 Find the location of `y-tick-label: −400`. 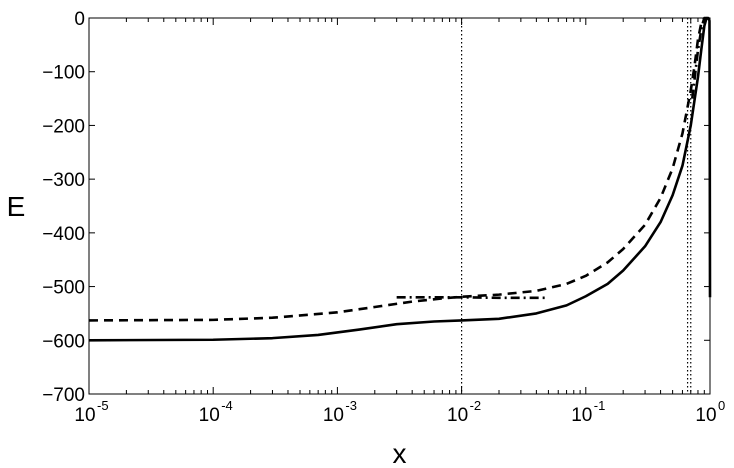

y-tick-label: −400 is located at coordinates (63, 234).